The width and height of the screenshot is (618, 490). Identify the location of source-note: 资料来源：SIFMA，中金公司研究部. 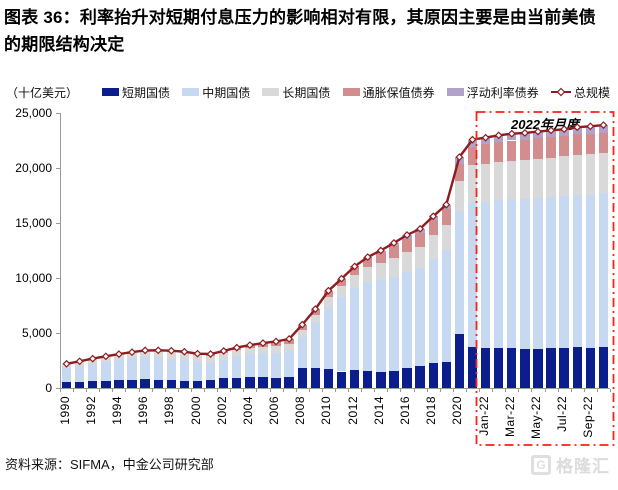
(109, 464).